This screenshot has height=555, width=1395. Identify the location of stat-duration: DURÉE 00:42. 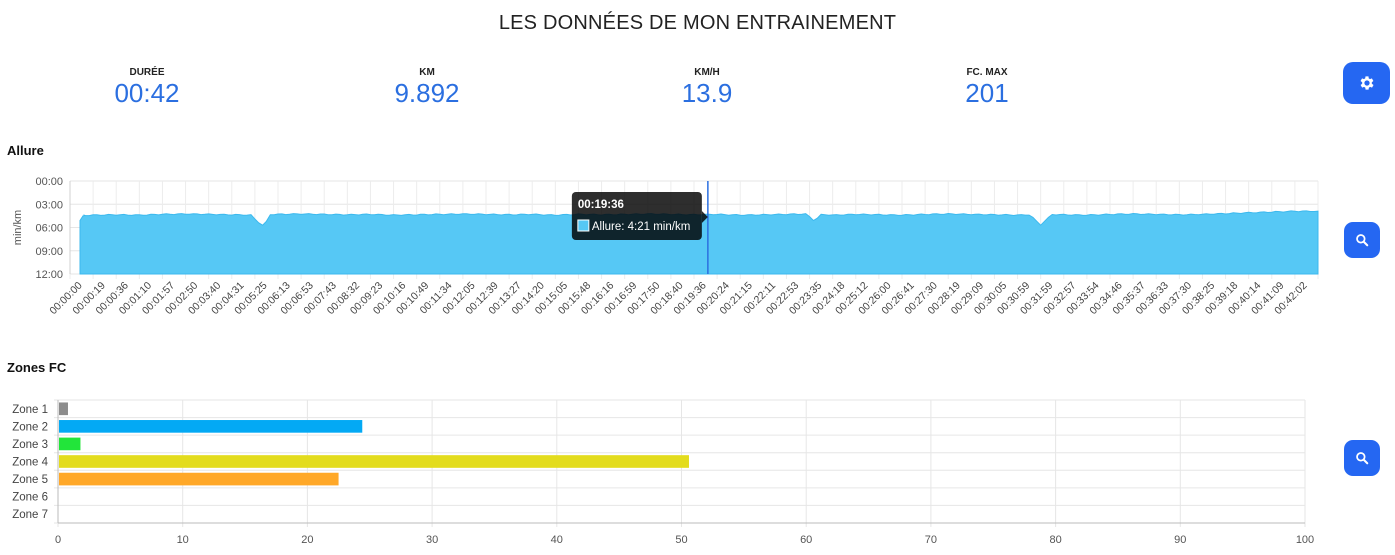
(147, 87).